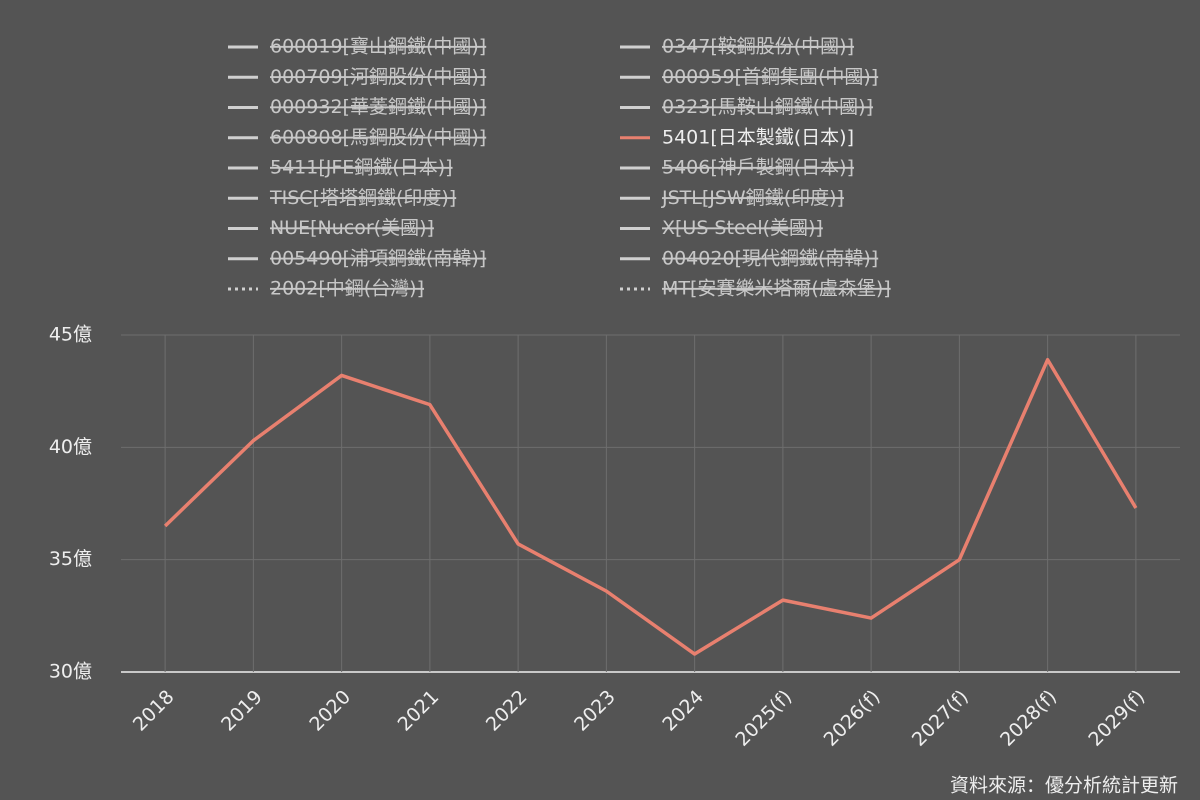  I want to click on legend-label: 004020[現代鋼鐵(南韓)], so click(770, 258).